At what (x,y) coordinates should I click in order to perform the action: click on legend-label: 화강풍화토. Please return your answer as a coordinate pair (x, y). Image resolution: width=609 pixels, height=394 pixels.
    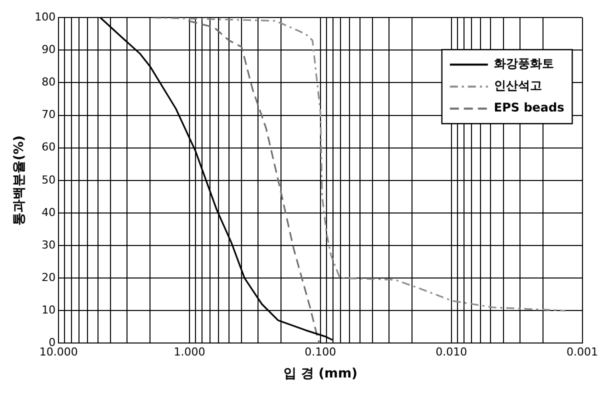
    Looking at the image, I should click on (524, 63).